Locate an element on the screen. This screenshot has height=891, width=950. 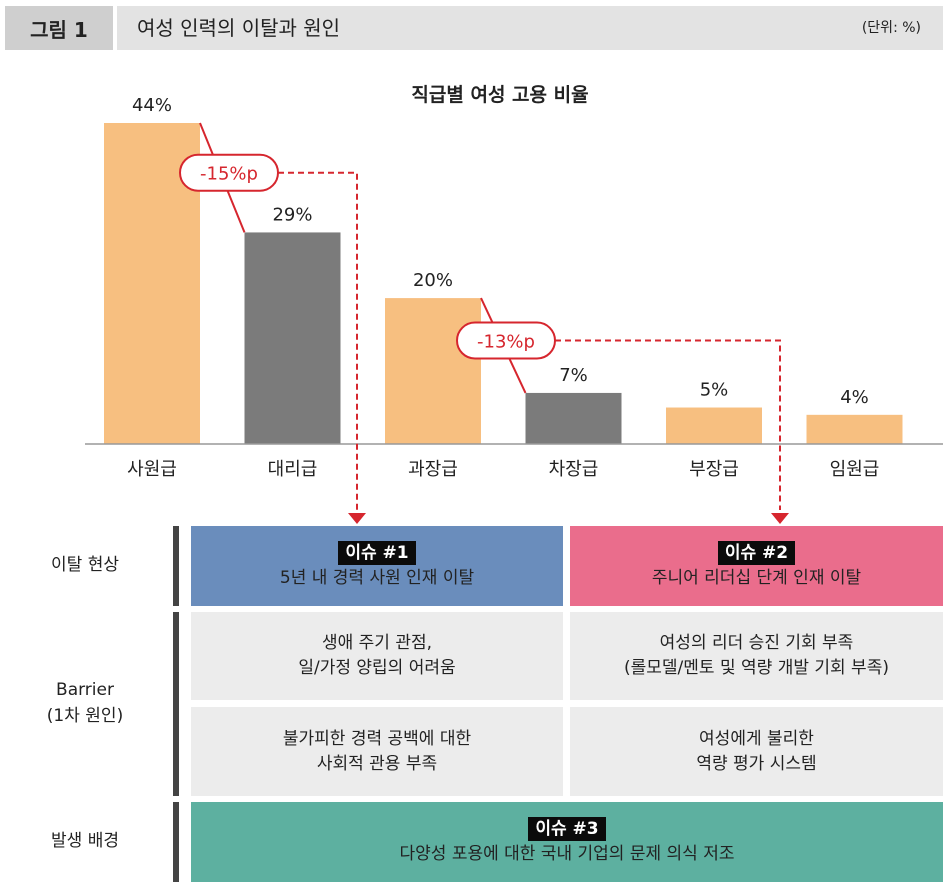
change-label-1: -15%p is located at coordinates (229, 174).